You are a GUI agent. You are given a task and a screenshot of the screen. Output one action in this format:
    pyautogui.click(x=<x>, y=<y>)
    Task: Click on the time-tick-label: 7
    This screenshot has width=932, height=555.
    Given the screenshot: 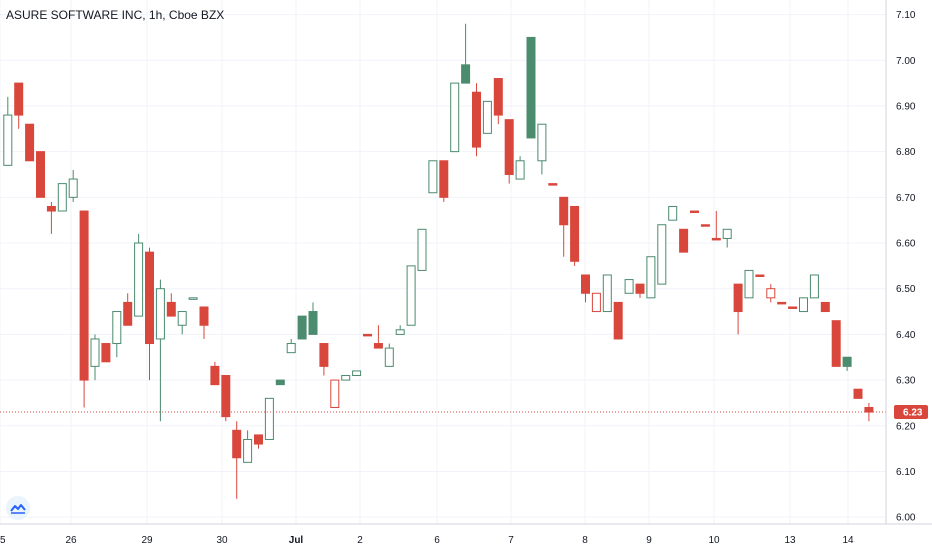 What is the action you would take?
    pyautogui.click(x=511, y=540)
    